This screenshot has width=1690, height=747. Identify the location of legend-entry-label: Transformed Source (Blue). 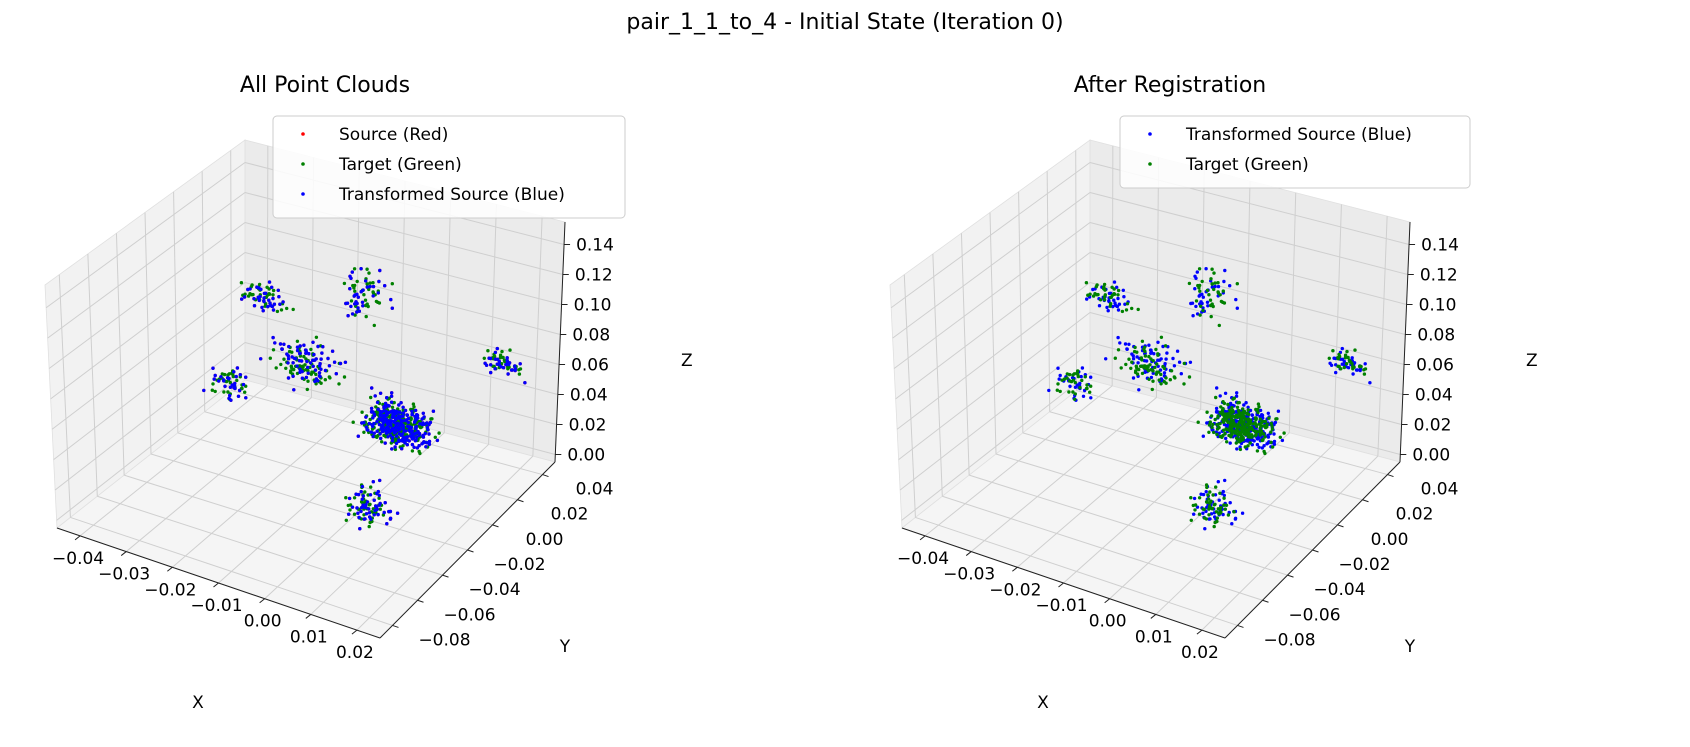
(451, 195).